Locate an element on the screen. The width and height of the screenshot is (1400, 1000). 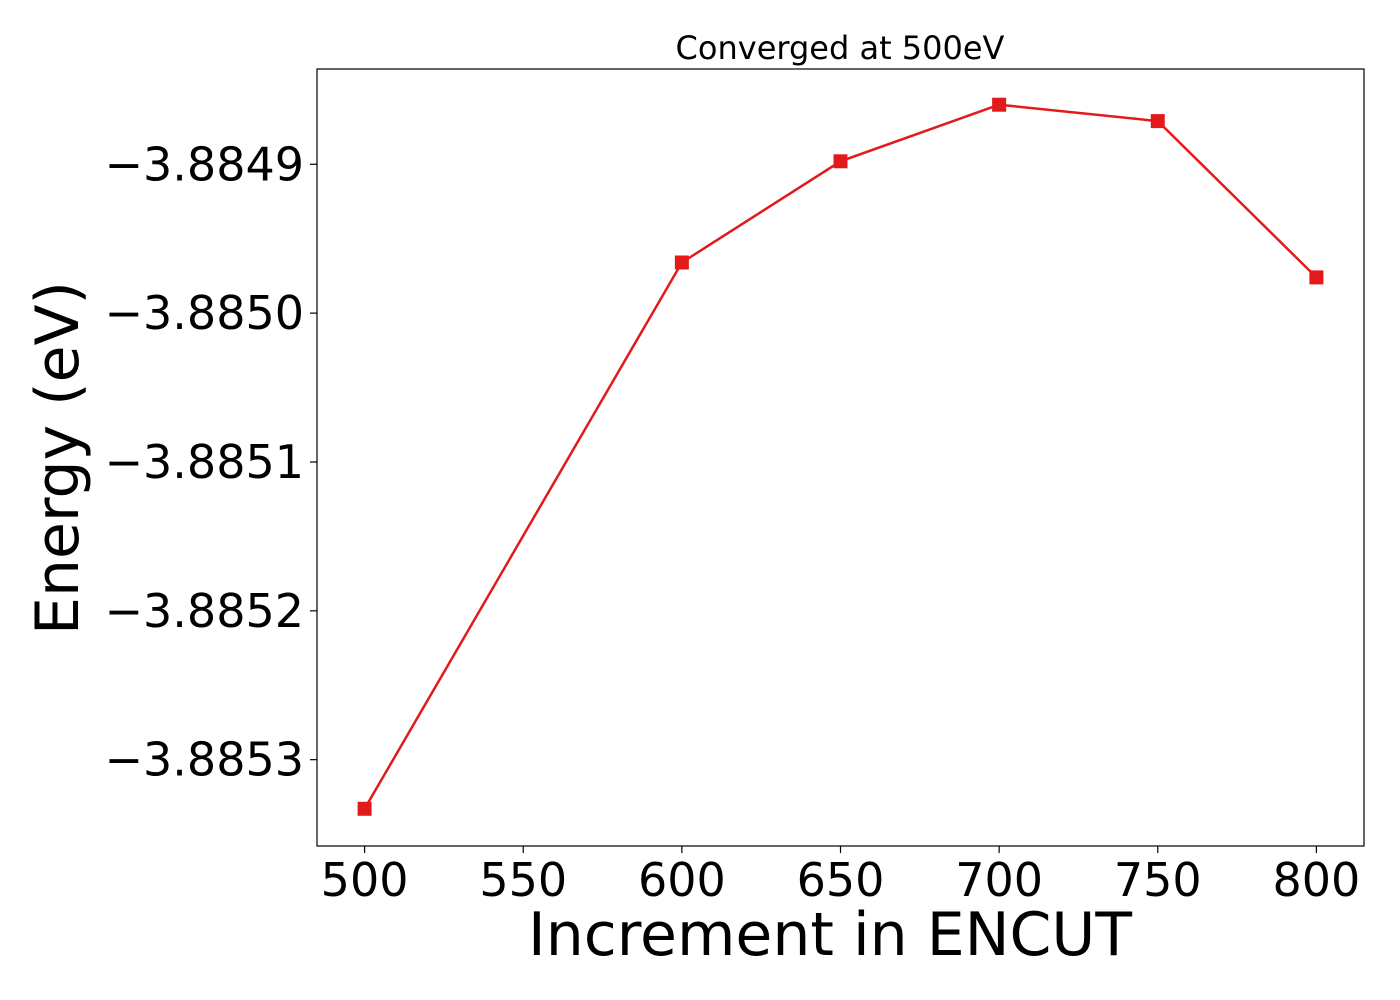
y-tick-label: −3.8852 is located at coordinates (205, 611).